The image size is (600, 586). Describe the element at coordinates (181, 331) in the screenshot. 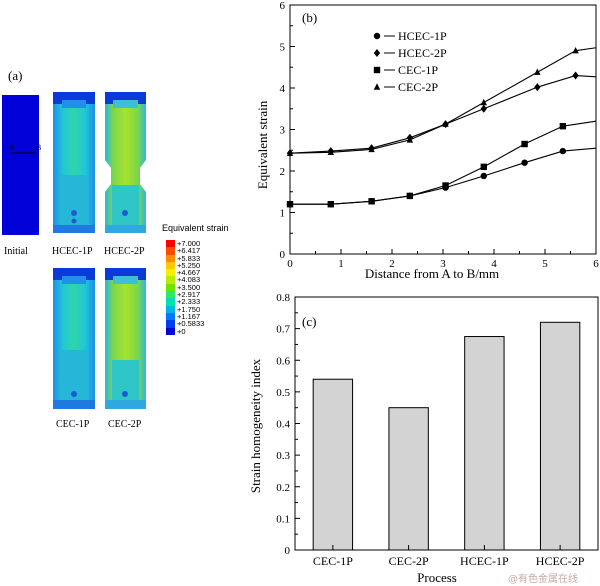

I see `legend-value: +0` at that location.